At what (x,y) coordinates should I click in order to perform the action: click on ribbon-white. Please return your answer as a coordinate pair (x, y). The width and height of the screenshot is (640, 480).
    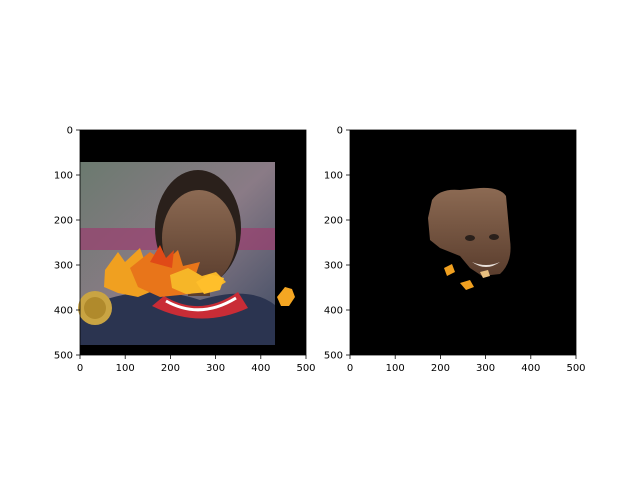
    Looking at the image, I should click on (201, 304).